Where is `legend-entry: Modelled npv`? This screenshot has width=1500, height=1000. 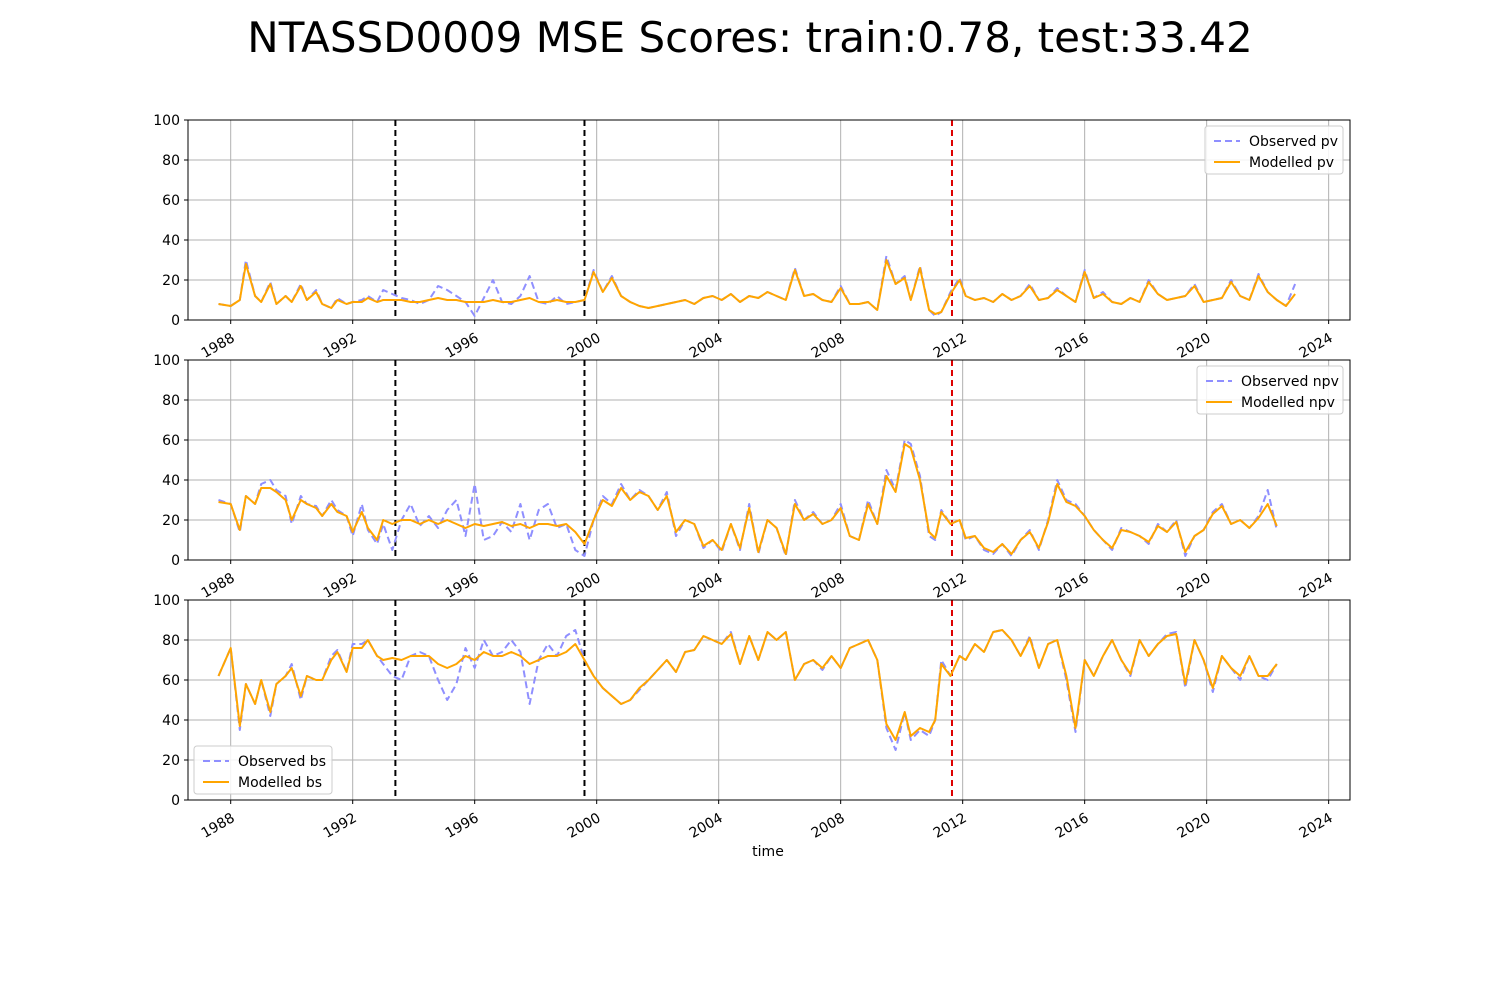
legend-entry: Modelled npv is located at coordinates (1288, 403).